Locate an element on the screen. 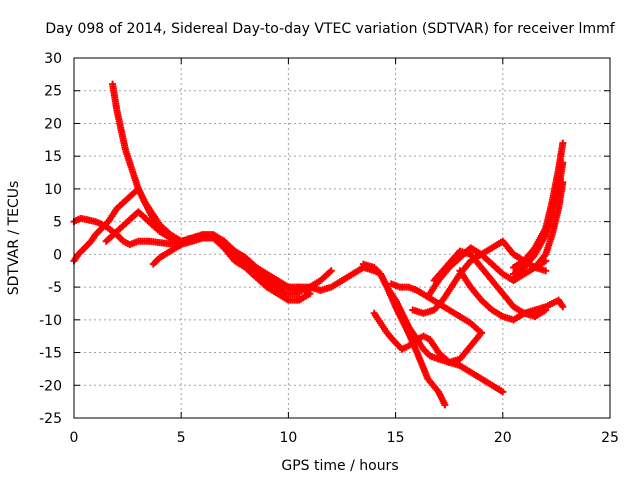 This screenshot has width=640, height=480. series-track-e is located at coordinates (220, 261).